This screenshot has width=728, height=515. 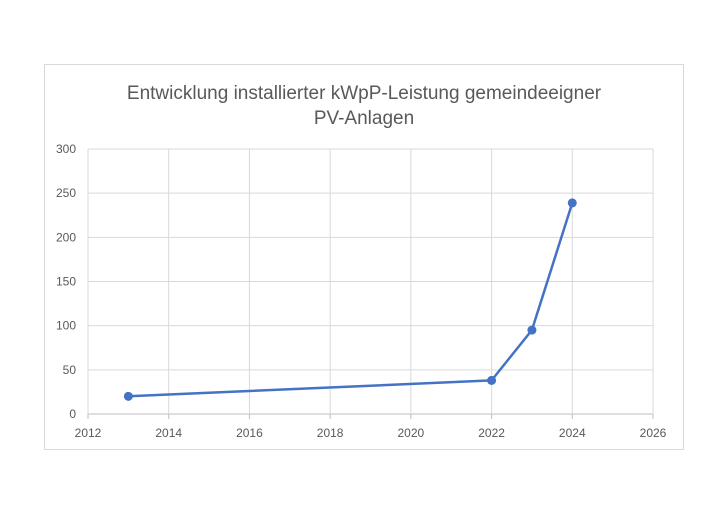 I want to click on y-tick-label: 200, so click(x=66, y=237).